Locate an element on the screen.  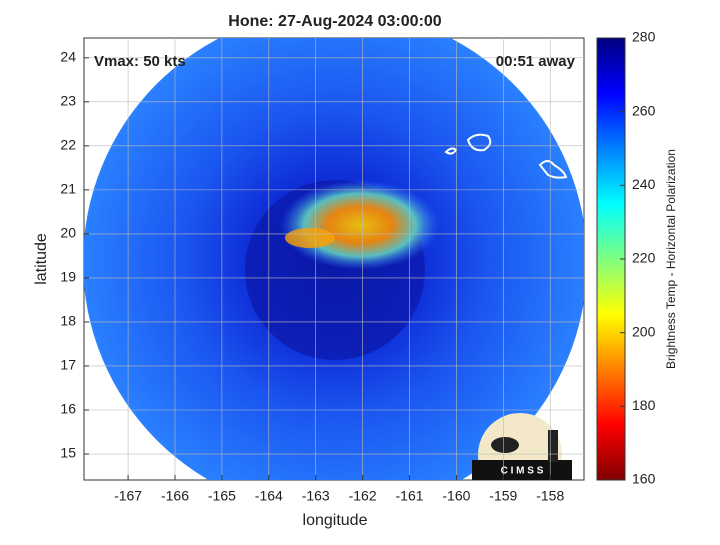
y-tick-label: 17 is located at coordinates (68, 365).